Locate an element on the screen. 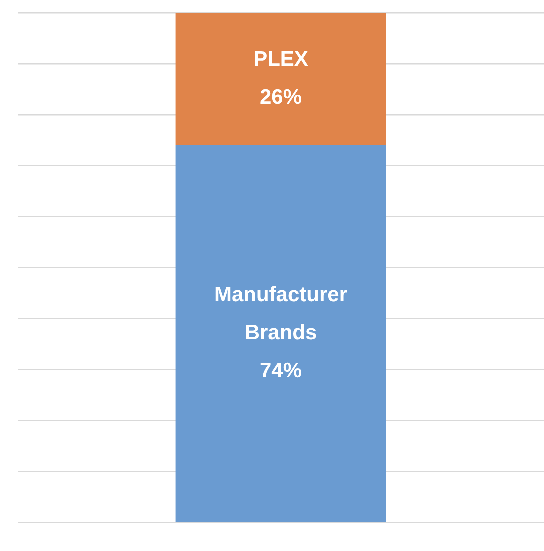 The image size is (544, 551). data-label: 26% is located at coordinates (281, 98).